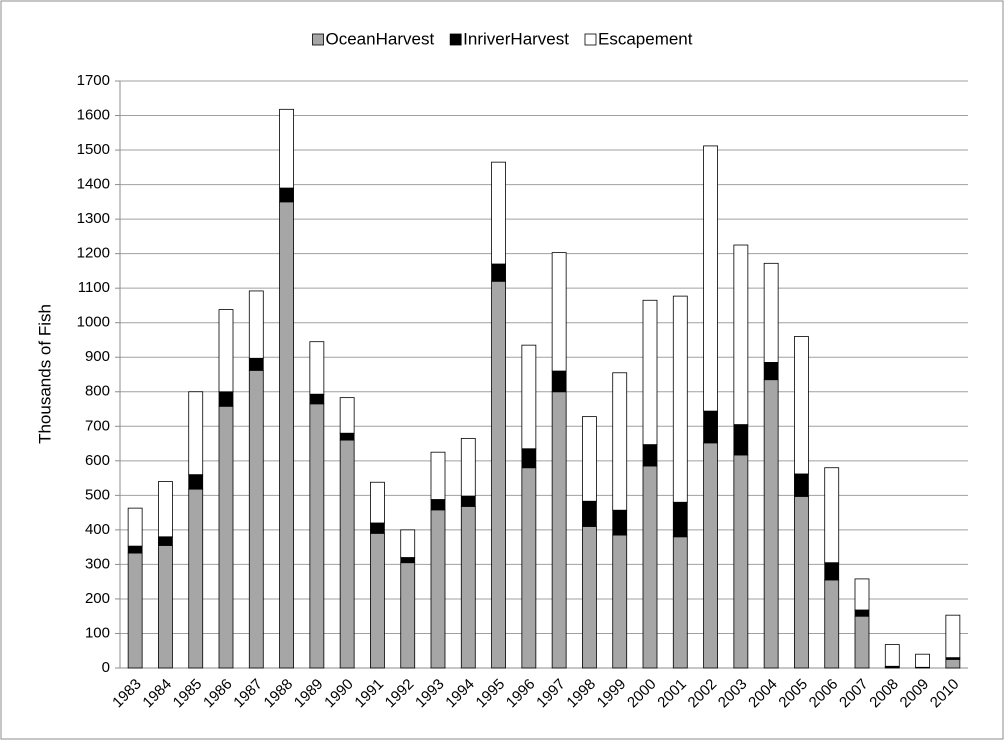  What do you see at coordinates (93, 322) in the screenshot?
I see `y-tick-label: 1000` at bounding box center [93, 322].